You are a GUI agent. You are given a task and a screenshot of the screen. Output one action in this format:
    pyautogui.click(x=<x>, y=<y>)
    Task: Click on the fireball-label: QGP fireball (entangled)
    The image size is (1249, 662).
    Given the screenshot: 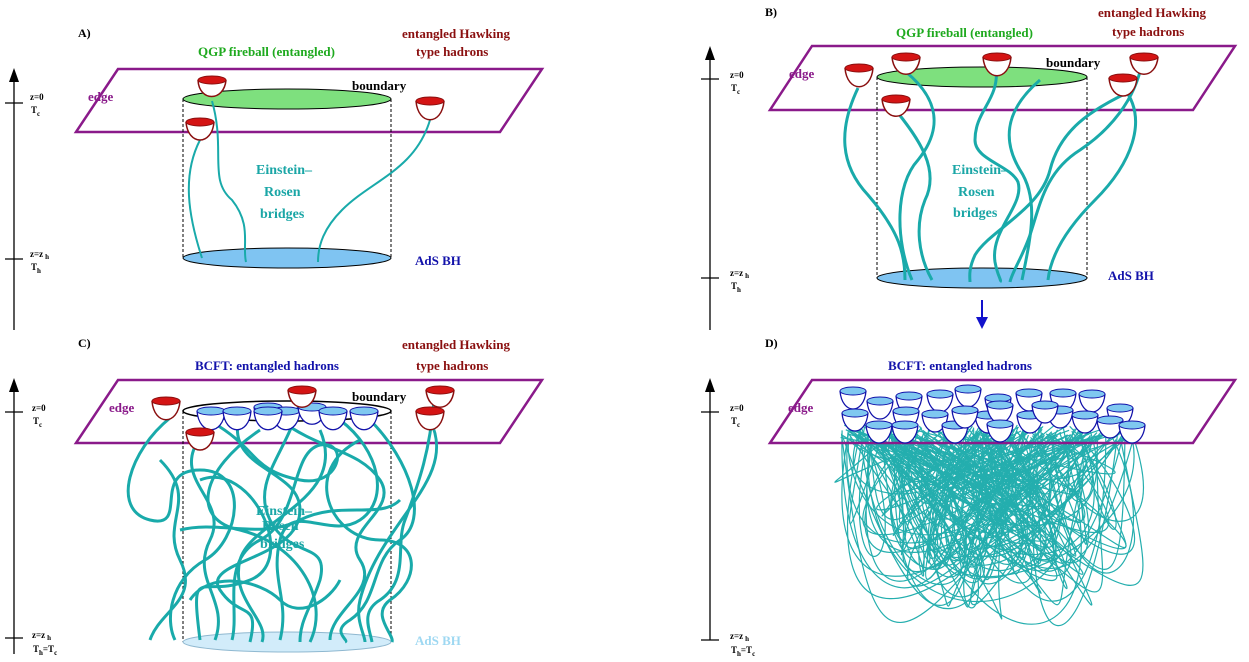 What is the action you would take?
    pyautogui.click(x=266, y=51)
    